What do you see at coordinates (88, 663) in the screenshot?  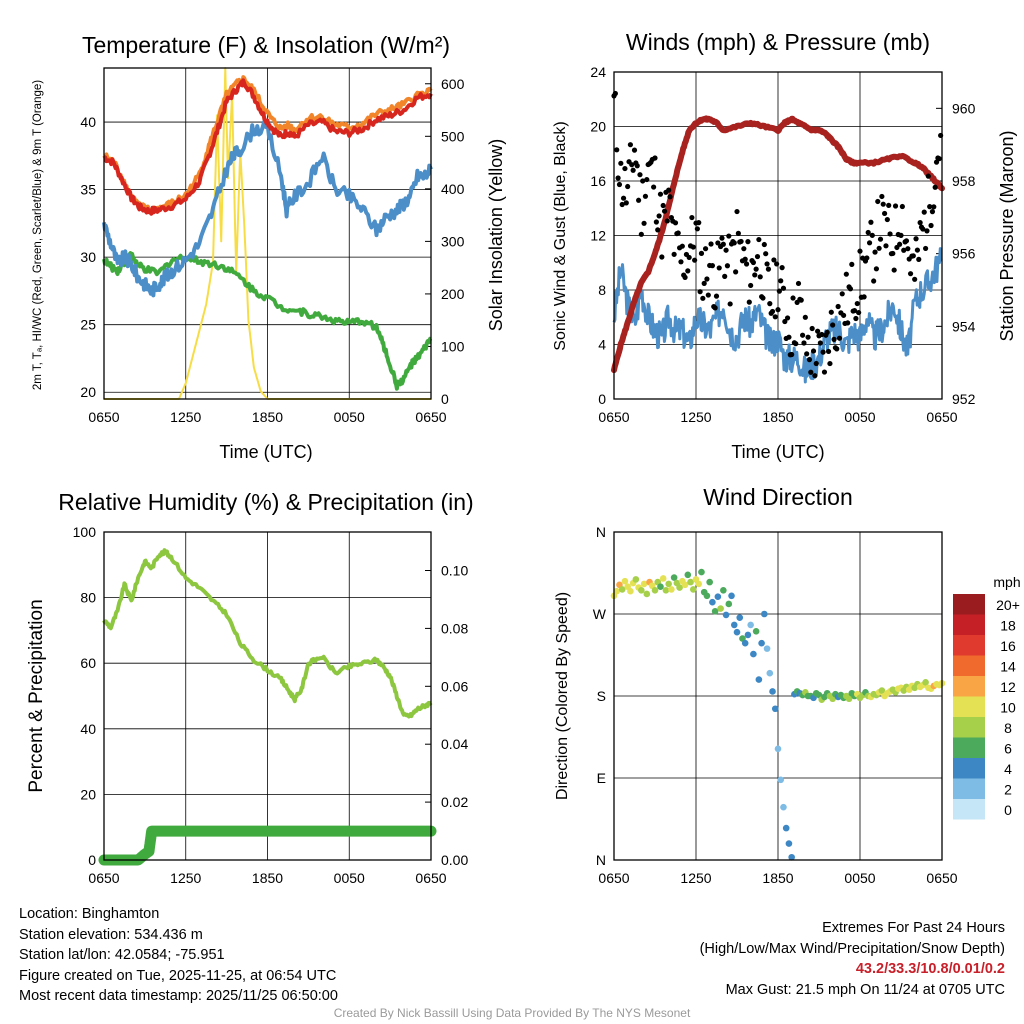 I see `y-tick-label: 60` at bounding box center [88, 663].